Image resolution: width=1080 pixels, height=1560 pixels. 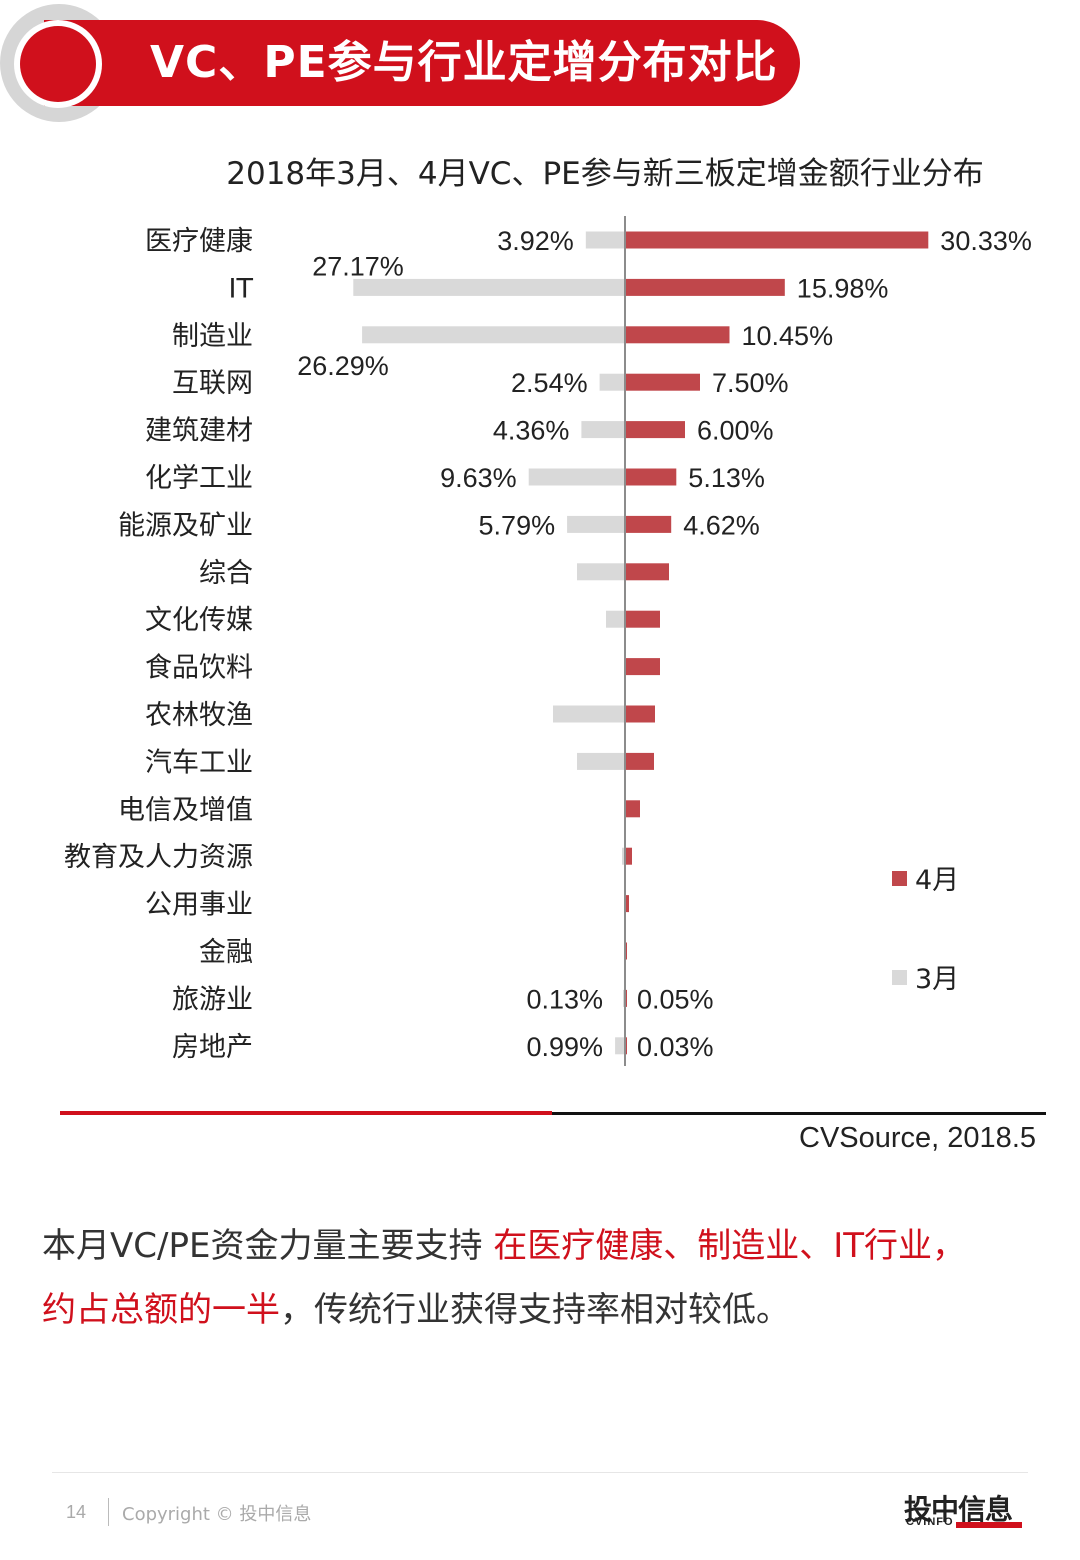 I want to click on data-label-march: 5.79%, so click(x=517, y=525).